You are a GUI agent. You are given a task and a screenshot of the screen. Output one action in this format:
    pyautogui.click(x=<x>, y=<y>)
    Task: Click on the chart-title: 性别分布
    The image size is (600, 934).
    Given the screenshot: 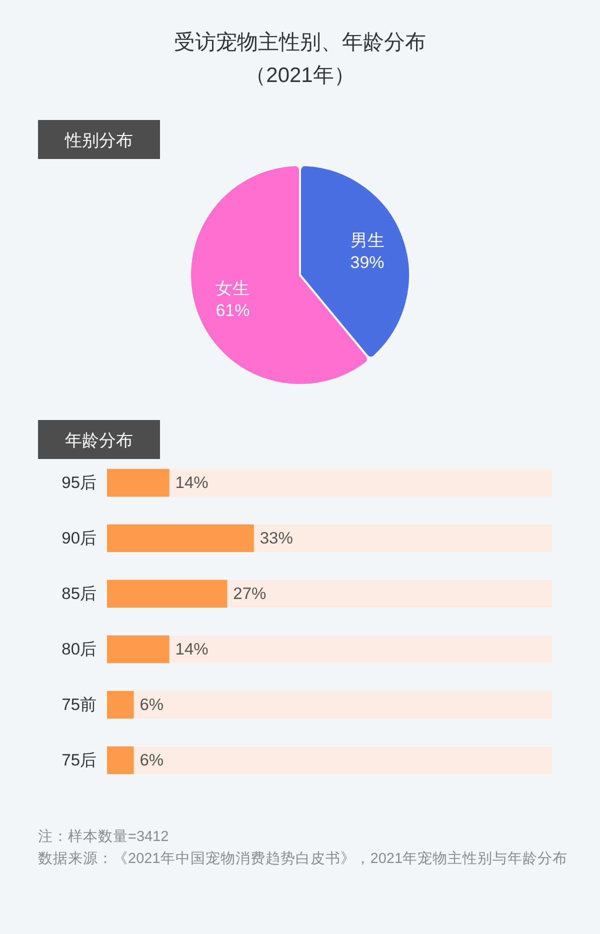 What is the action you would take?
    pyautogui.click(x=98, y=140)
    